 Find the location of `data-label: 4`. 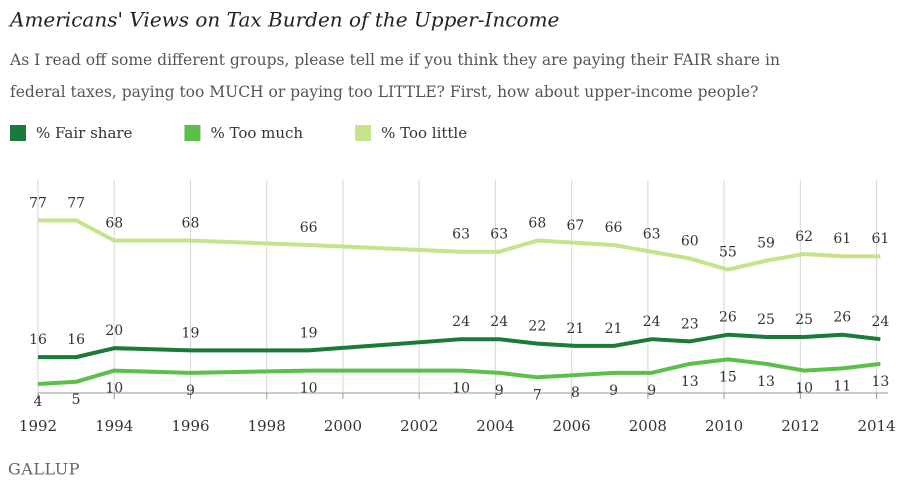

data-label: 4 is located at coordinates (38, 402).